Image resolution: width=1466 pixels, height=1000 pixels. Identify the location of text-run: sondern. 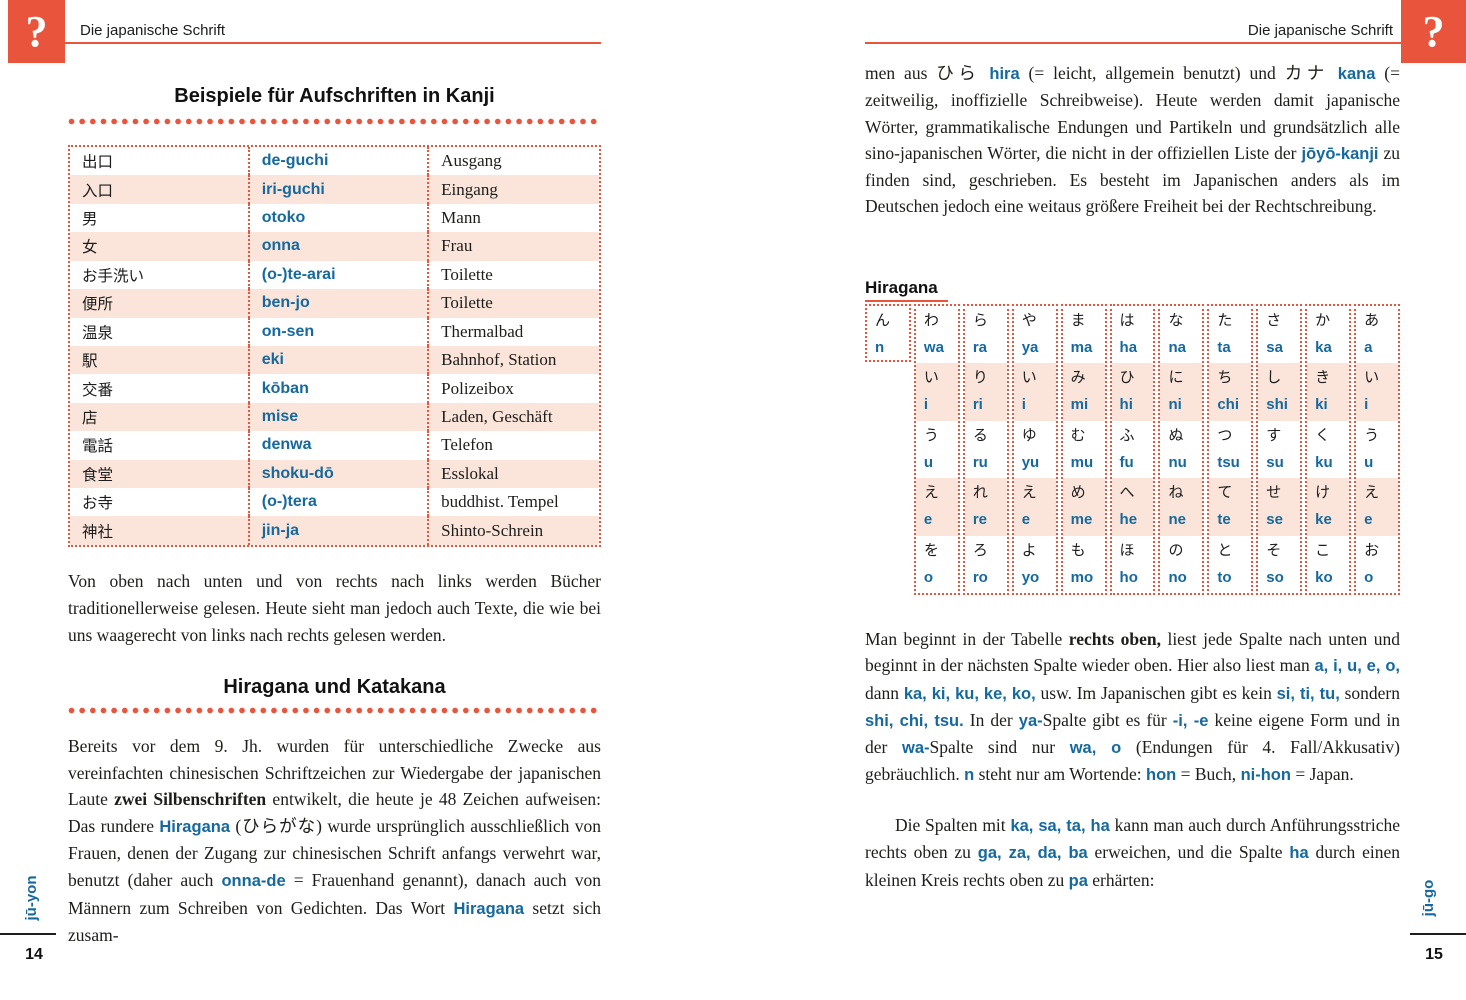
(1369, 692).